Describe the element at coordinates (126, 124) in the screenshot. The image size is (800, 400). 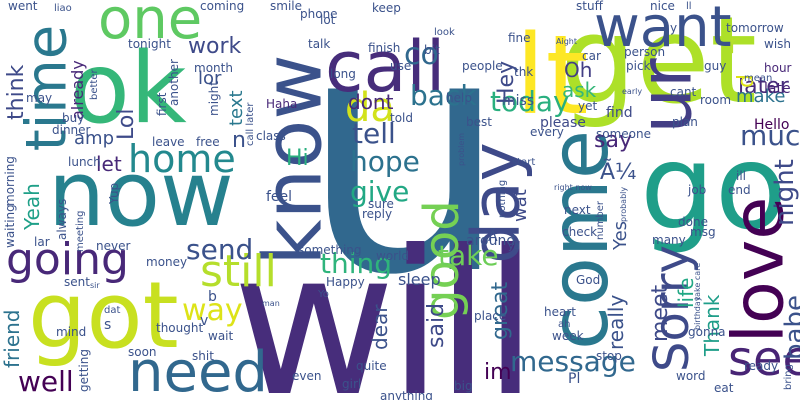
I see `word-Lol: Lol` at that location.